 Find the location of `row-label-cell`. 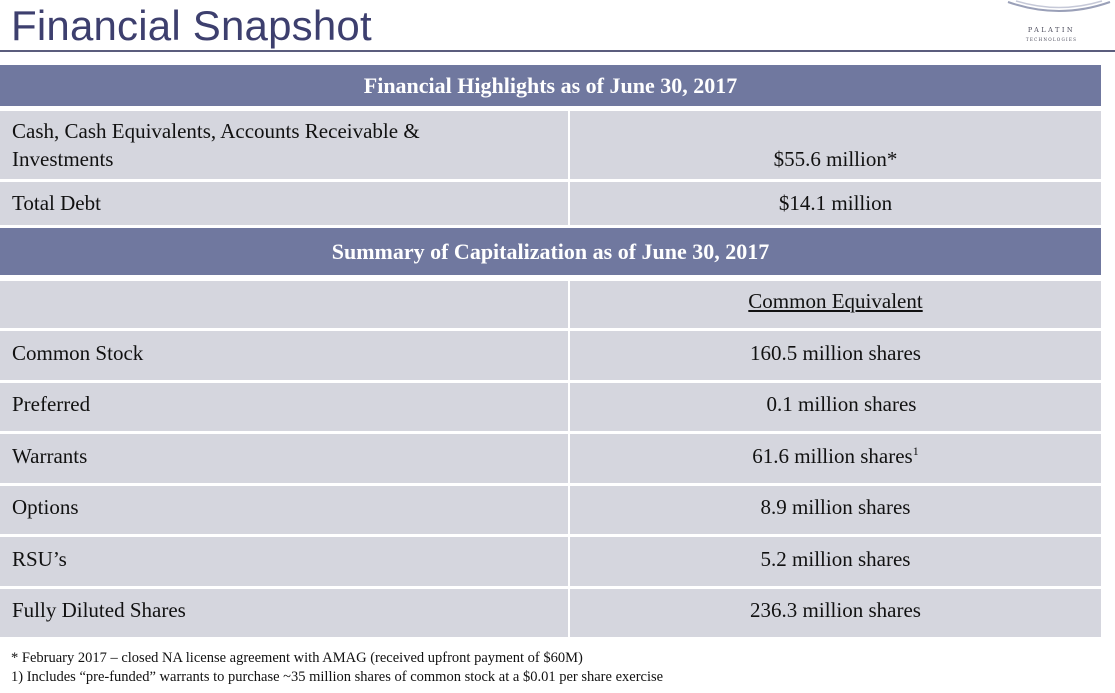

row-label-cell is located at coordinates (284, 304).